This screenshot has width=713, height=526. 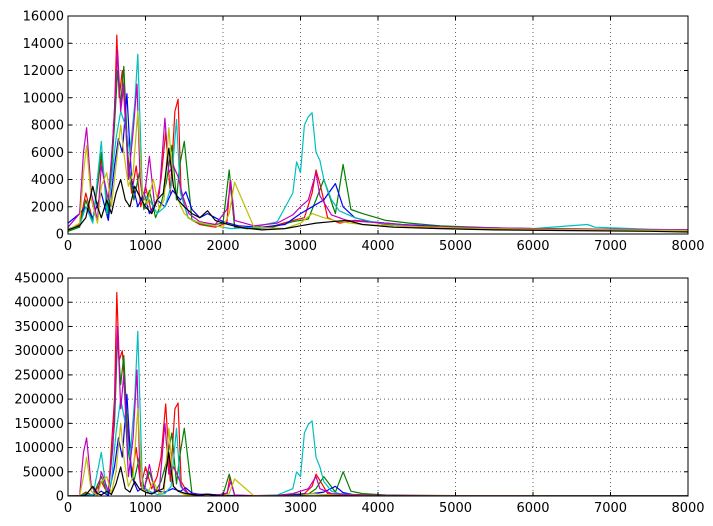 What do you see at coordinates (47, 207) in the screenshot?
I see `y-tick-label: 2000` at bounding box center [47, 207].